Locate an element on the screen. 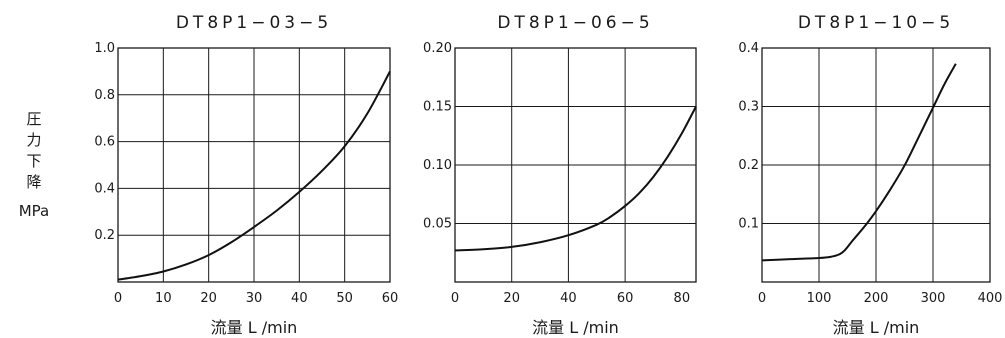 The width and height of the screenshot is (1005, 338). y-tick-label: 0.3 is located at coordinates (748, 107).